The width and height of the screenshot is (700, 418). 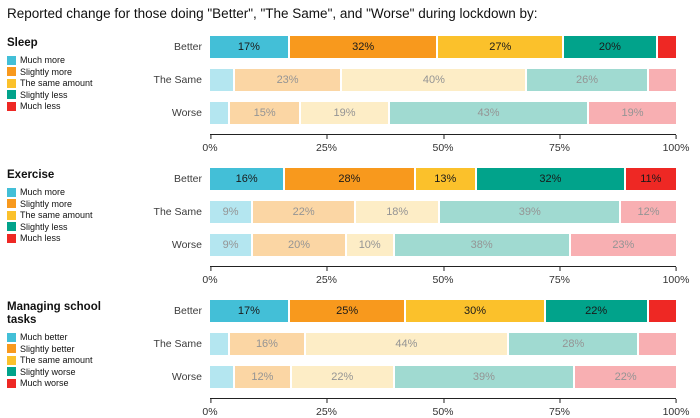 I want to click on stacked-bar: 23% 40% 26%, so click(x=443, y=80).